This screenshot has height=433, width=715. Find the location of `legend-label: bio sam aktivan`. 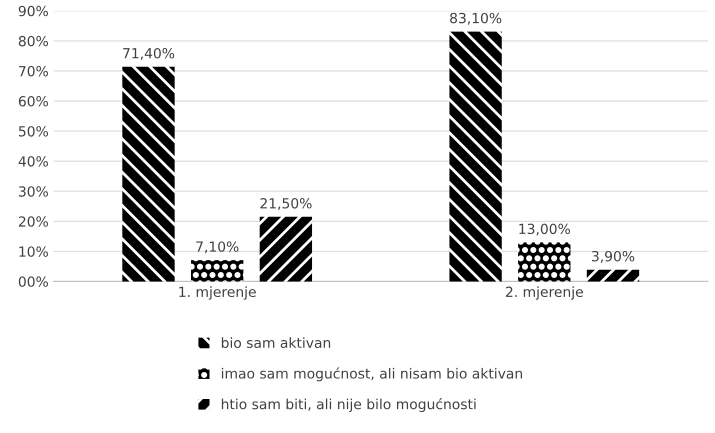

legend-label: bio sam aktivan is located at coordinates (276, 342).